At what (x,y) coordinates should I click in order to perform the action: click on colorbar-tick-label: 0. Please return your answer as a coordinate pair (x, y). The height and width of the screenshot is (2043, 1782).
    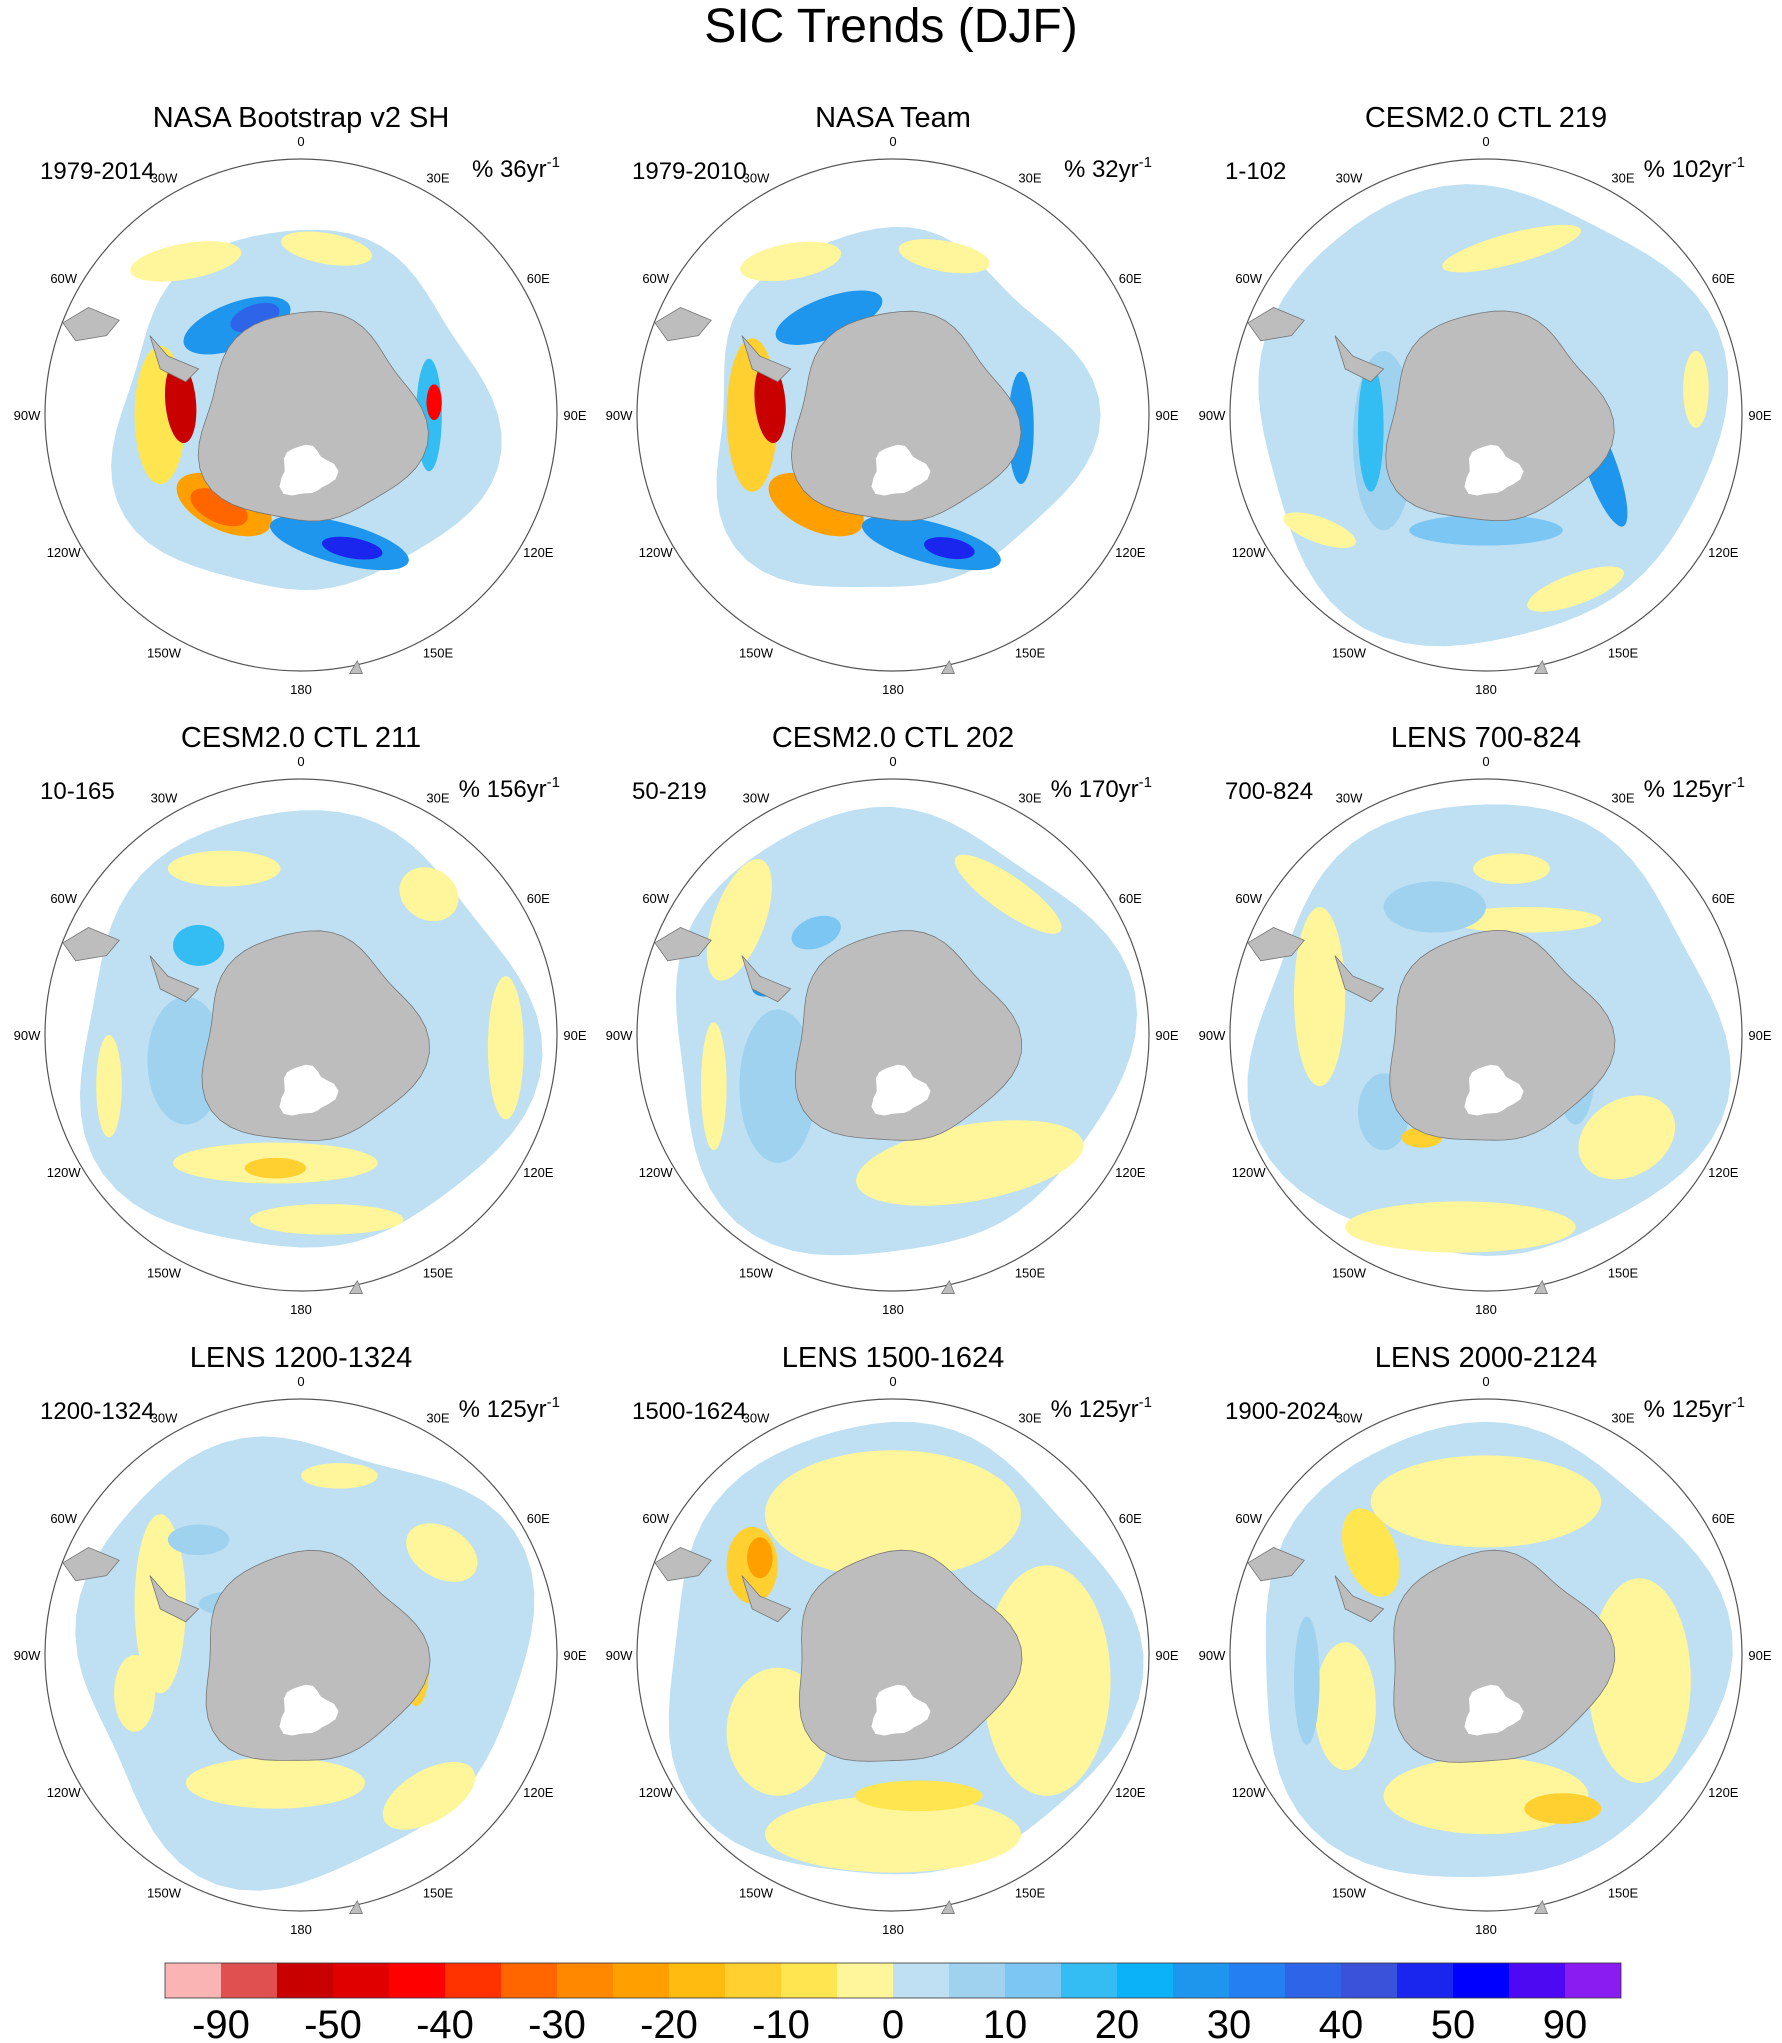
    Looking at the image, I should click on (893, 2023).